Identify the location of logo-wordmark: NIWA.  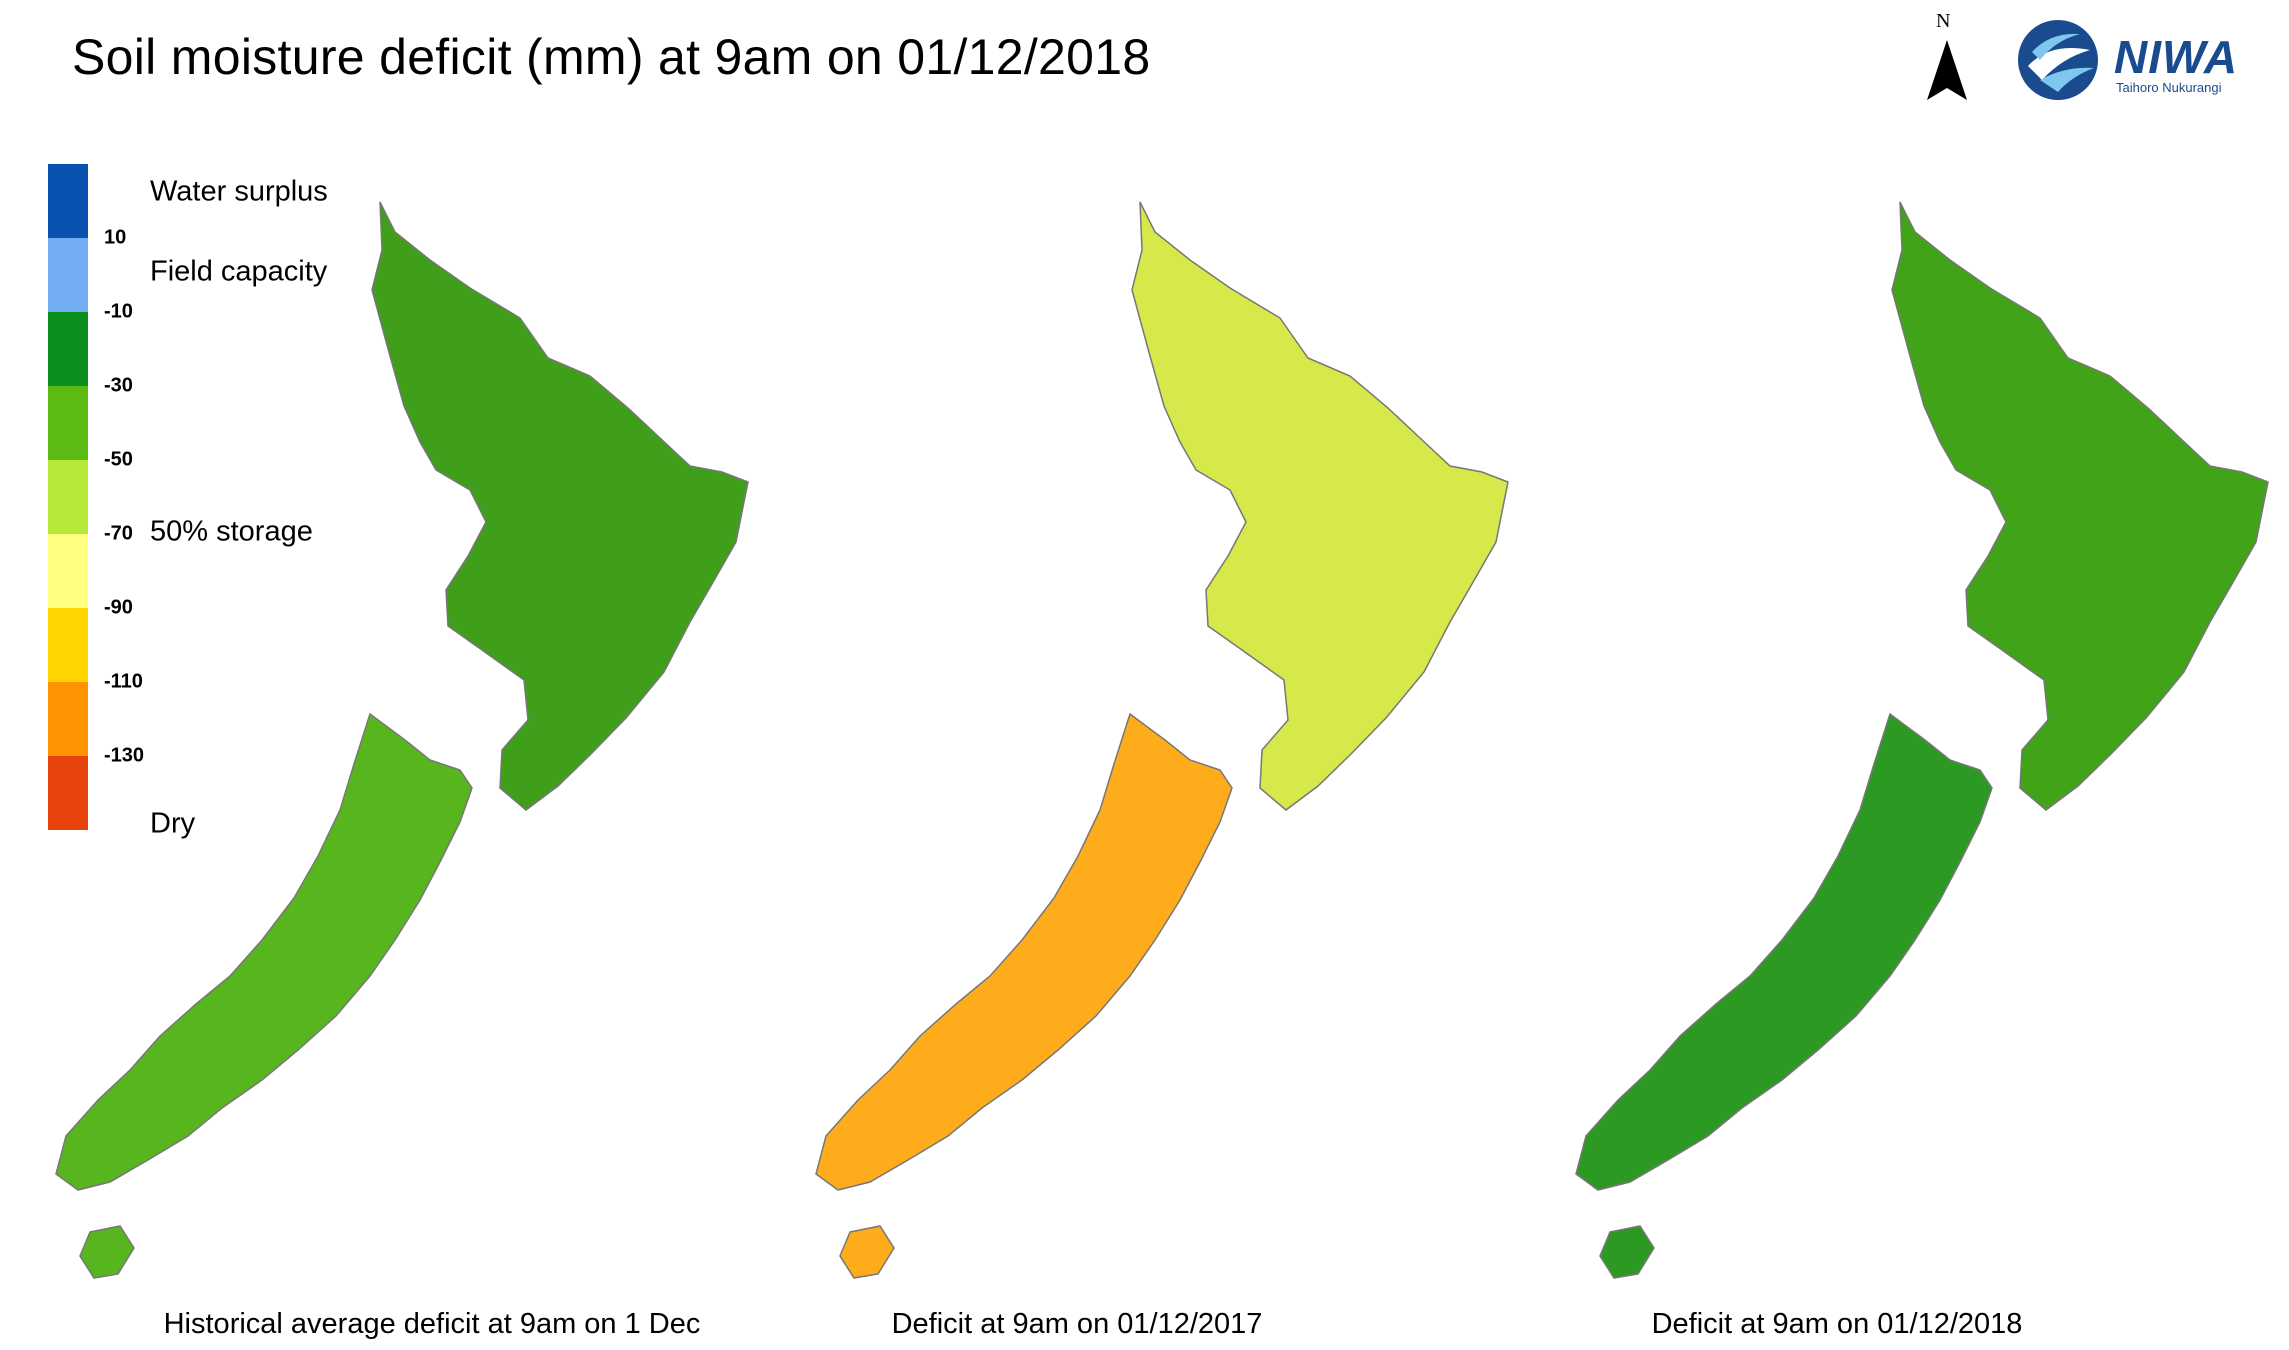
(2176, 57).